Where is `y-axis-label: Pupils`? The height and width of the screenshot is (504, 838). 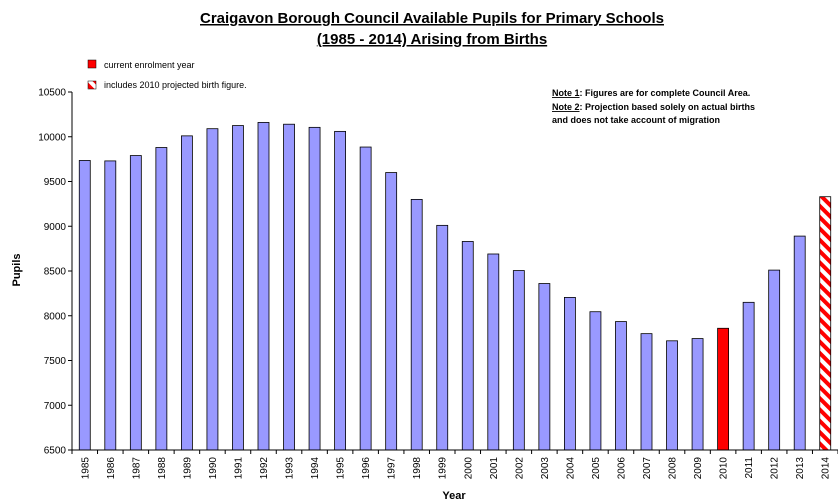 y-axis-label: Pupils is located at coordinates (17, 269).